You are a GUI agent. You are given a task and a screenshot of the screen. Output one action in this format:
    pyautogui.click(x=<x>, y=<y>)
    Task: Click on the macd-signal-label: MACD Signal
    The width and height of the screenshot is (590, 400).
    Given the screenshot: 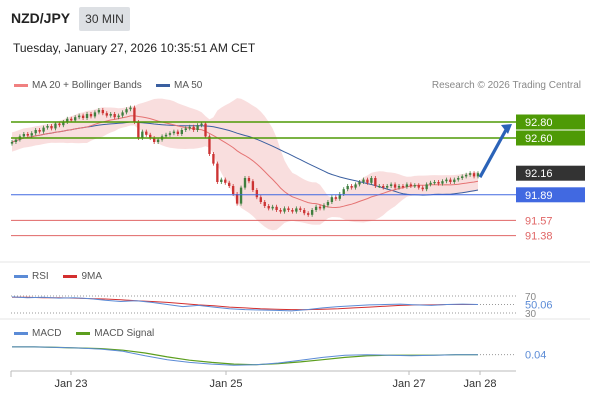 What is the action you would take?
    pyautogui.click(x=124, y=333)
    